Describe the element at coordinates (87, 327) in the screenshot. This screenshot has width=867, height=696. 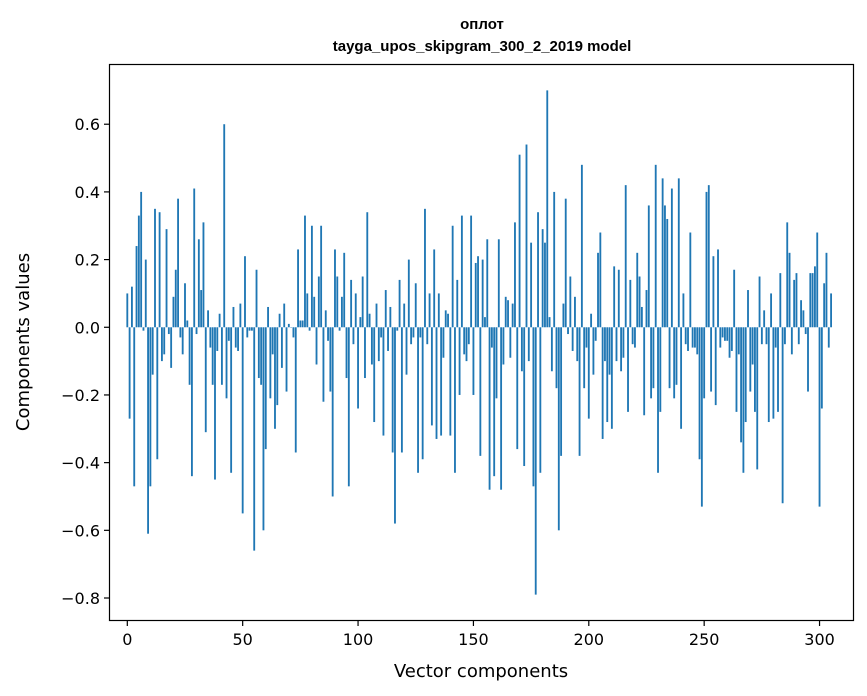
I see `y-tick-label: 0.0` at that location.